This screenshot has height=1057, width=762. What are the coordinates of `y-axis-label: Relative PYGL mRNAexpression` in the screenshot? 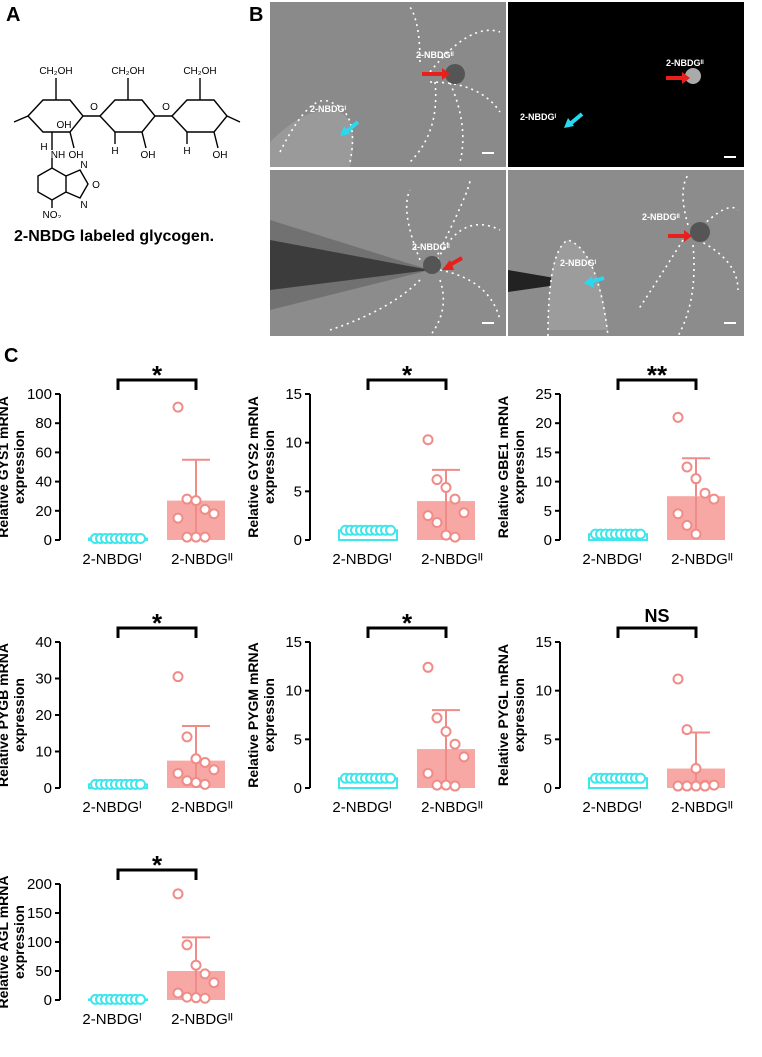 It's located at (511, 715).